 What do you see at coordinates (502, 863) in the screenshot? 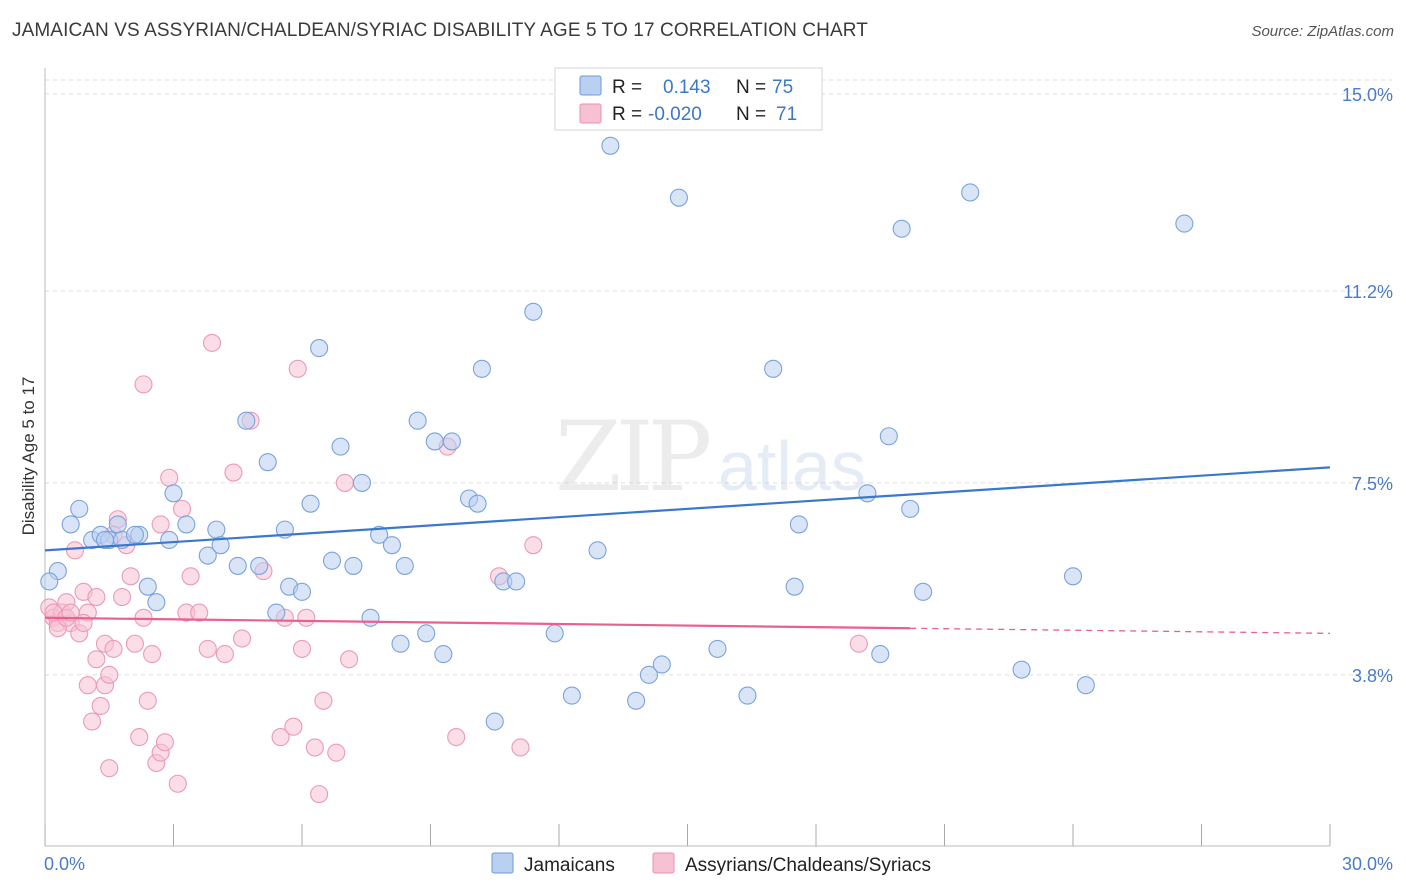
I see `legend-jamaicans-swatch` at bounding box center [502, 863].